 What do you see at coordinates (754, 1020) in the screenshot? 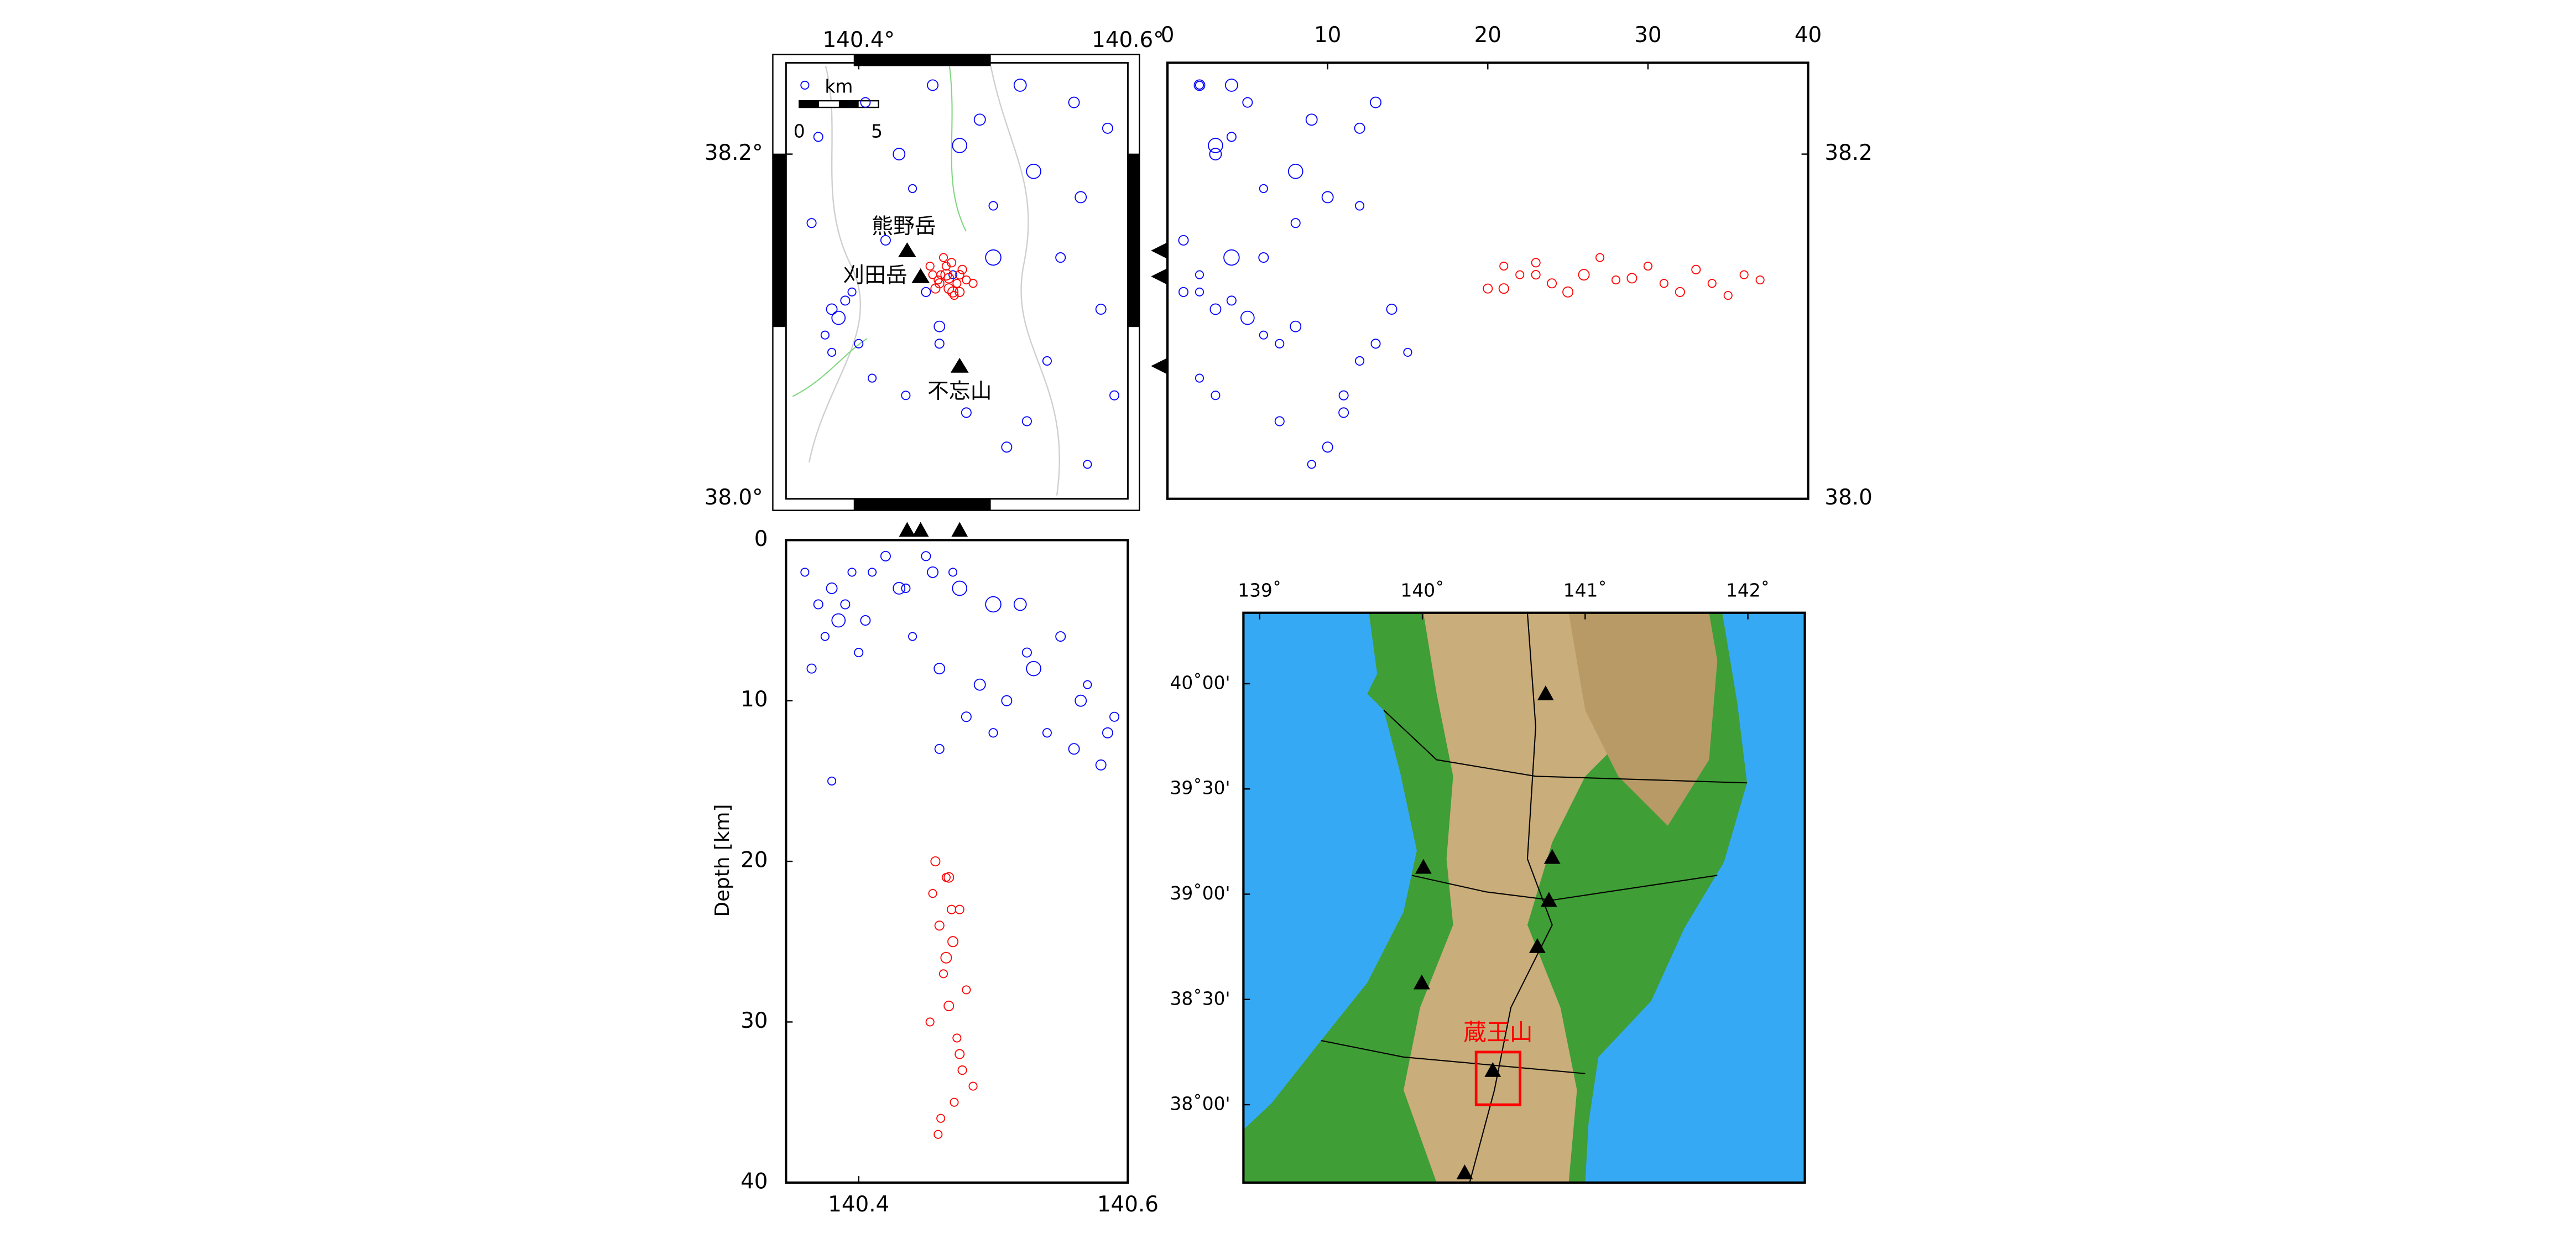
I see `y-tick-label: 30` at bounding box center [754, 1020].